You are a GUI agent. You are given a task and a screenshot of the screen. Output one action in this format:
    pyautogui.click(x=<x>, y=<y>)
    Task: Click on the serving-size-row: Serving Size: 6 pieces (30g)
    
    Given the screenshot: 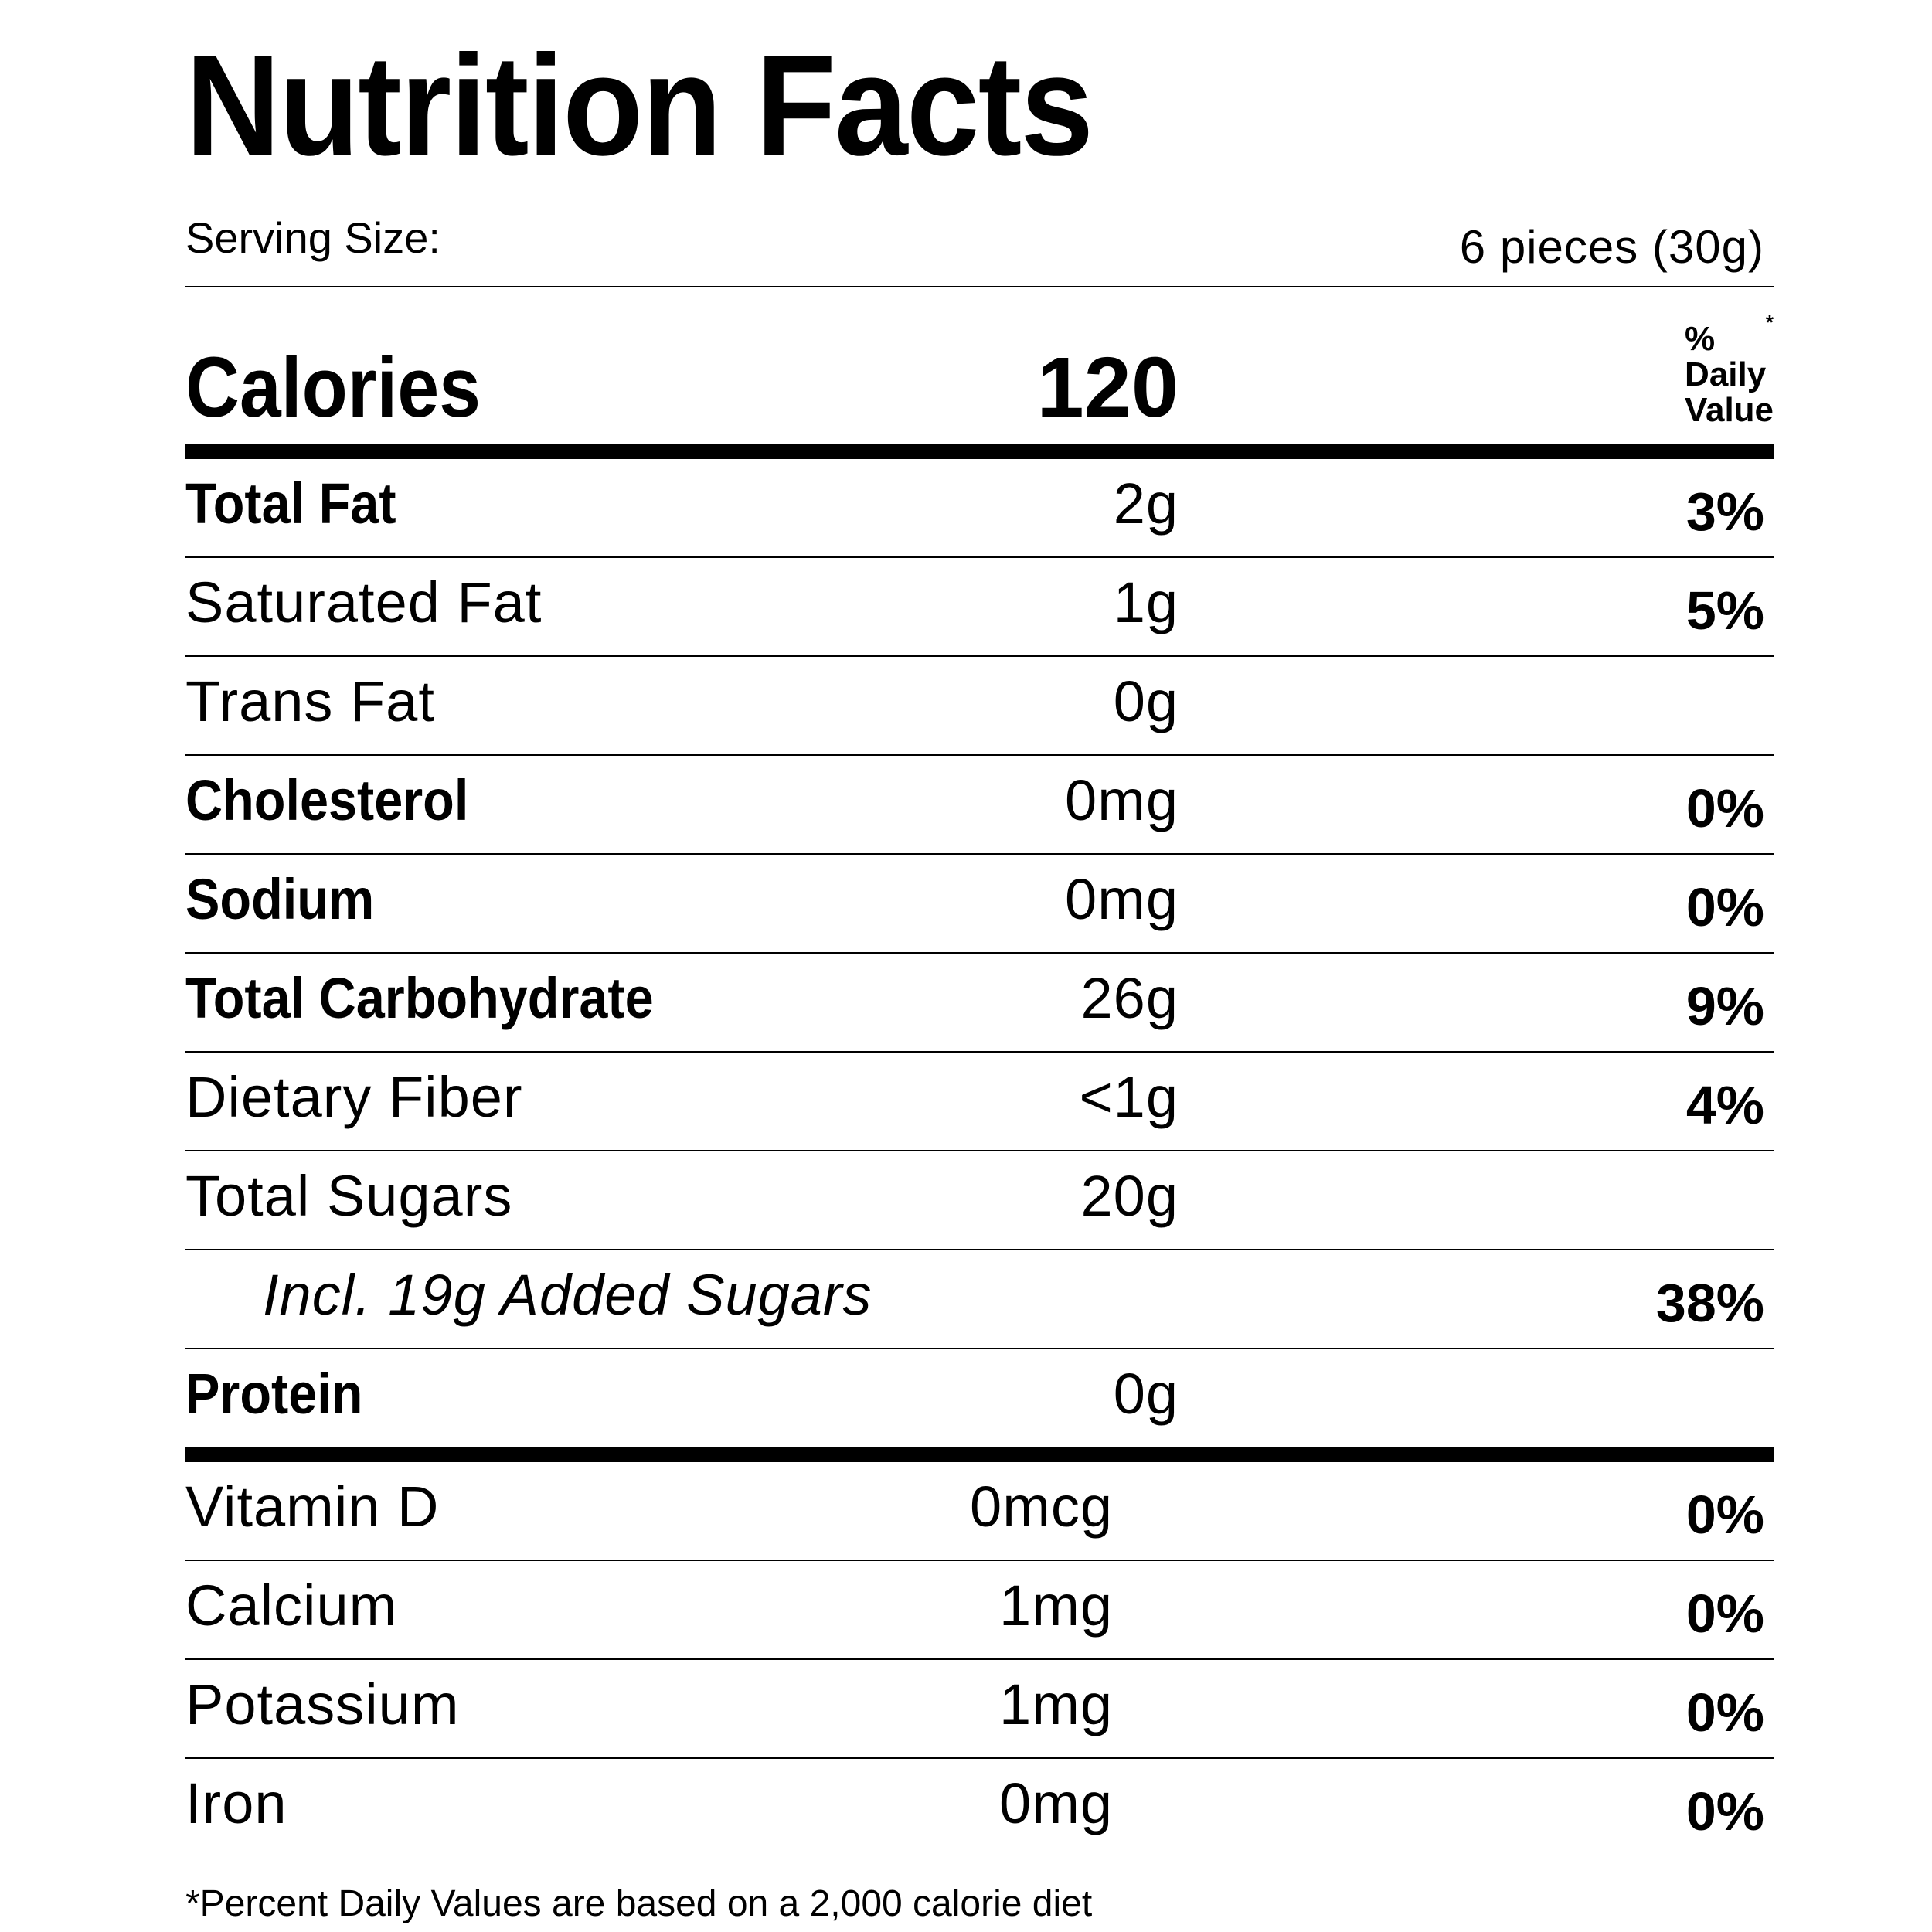 What is the action you would take?
    pyautogui.click(x=979, y=244)
    